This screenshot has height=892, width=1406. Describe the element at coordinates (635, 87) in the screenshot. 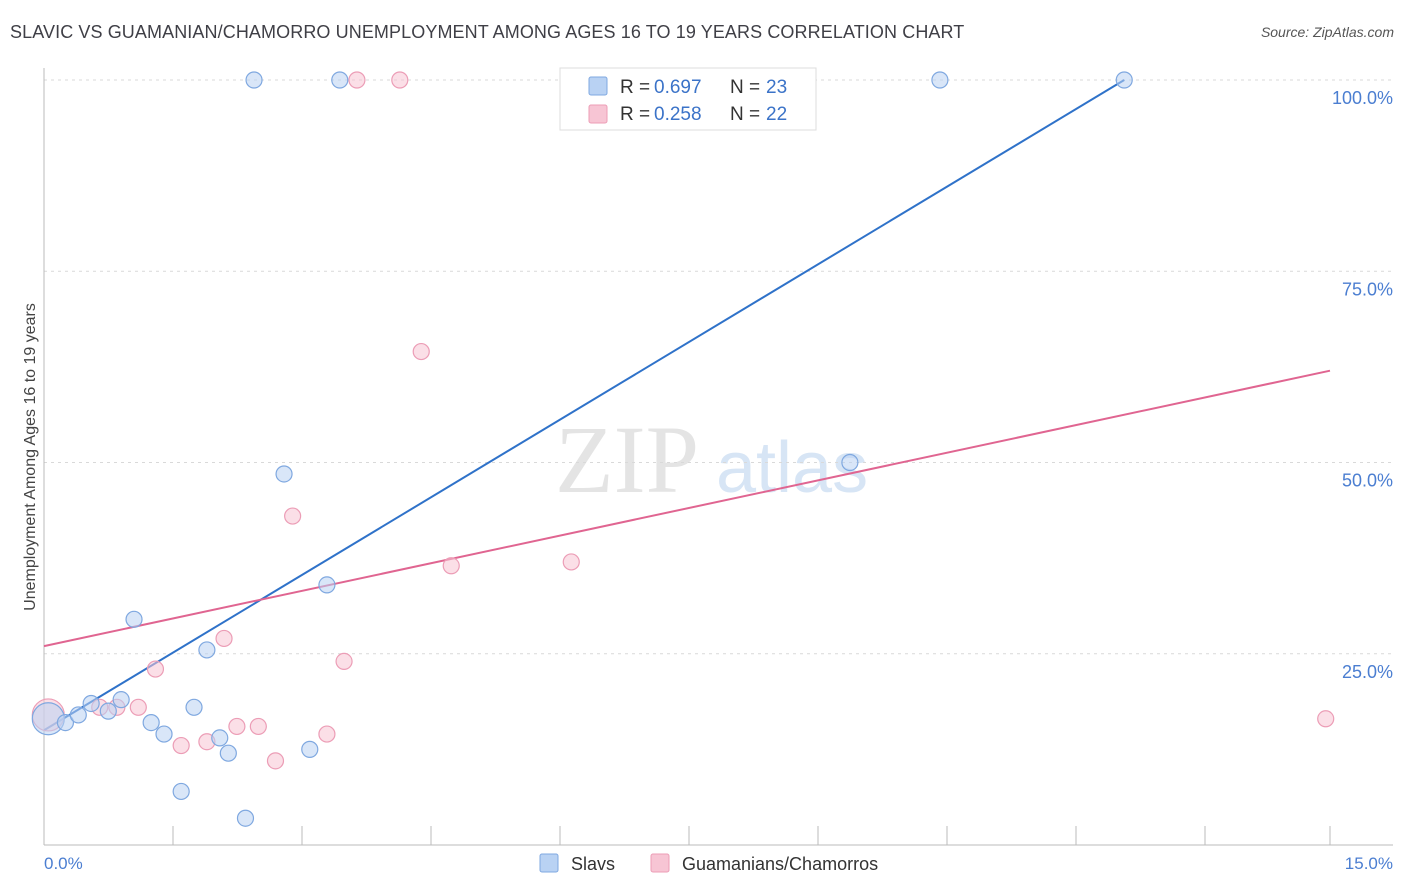

I see `legend-r-label-slavs: R =` at that location.